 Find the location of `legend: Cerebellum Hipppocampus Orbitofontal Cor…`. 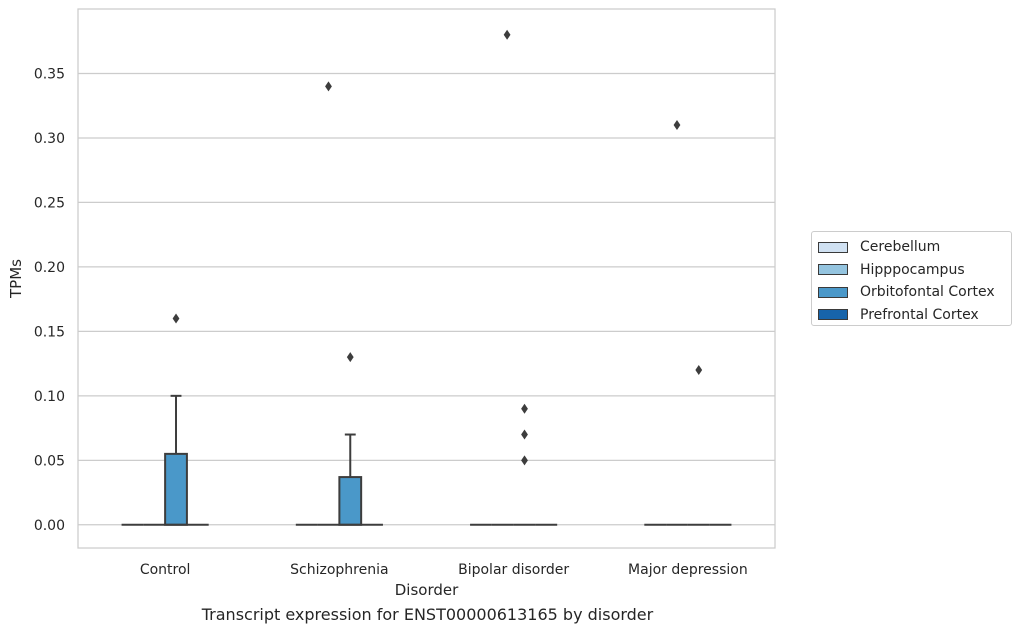

legend: Cerebellum Hipppocampus Orbitofontal Cor… is located at coordinates (911, 278).